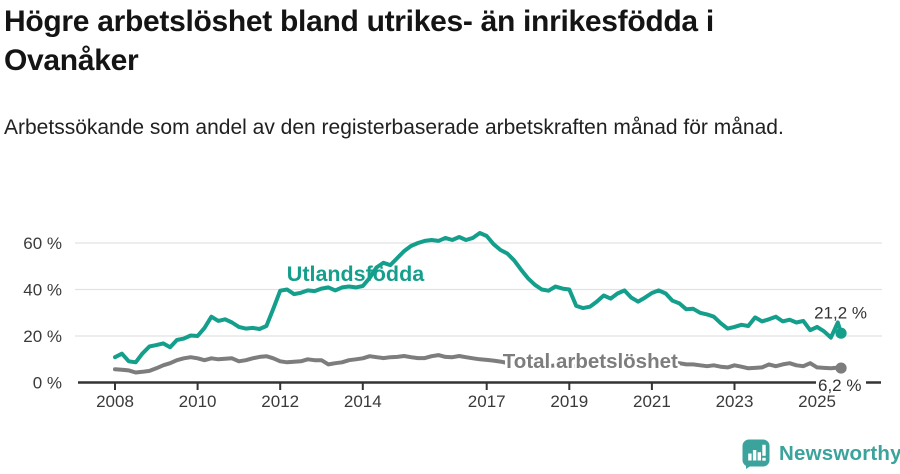 Image resolution: width=900 pixels, height=474 pixels. What do you see at coordinates (840, 313) in the screenshot?
I see `utlandsfodda-end-value: 21,2 %` at bounding box center [840, 313].